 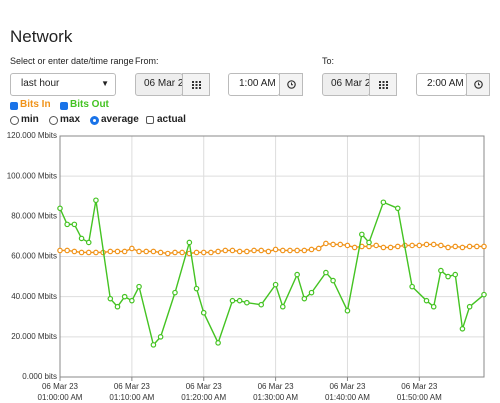 What do you see at coordinates (60, 392) in the screenshot?
I see `x-tick-label: 06 Mar 23 01:00:00 AM` at bounding box center [60, 392].